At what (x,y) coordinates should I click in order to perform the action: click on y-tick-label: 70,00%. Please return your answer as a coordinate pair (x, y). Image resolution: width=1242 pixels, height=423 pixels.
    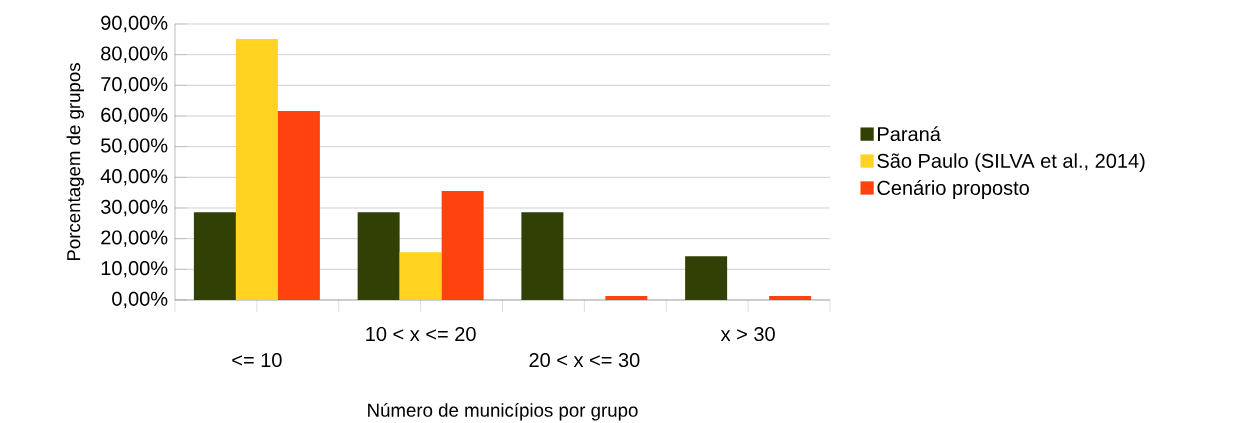
    Looking at the image, I should click on (134, 85).